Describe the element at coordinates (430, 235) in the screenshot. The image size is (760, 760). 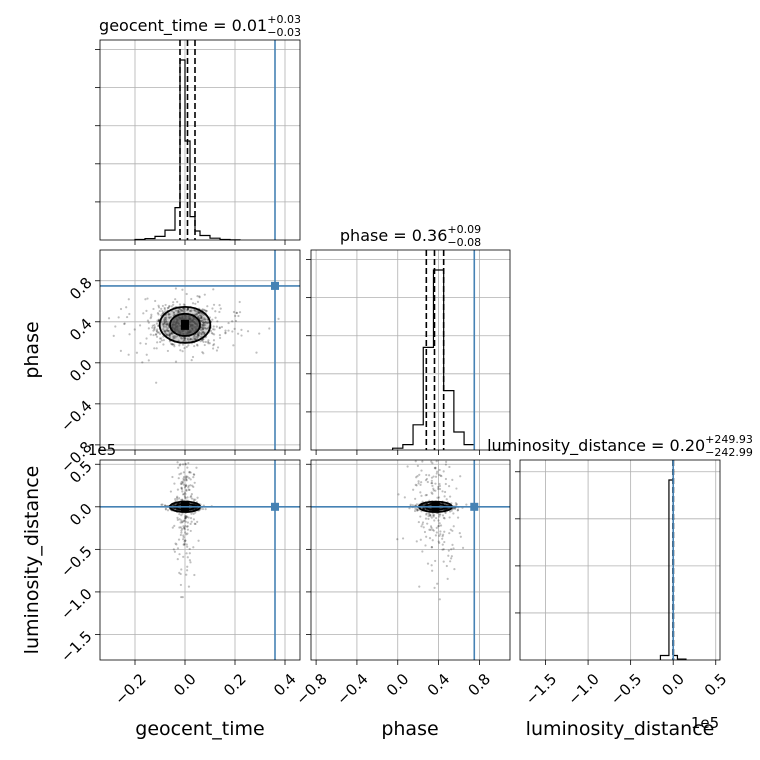
I see `ph-title-value: 0.36` at that location.